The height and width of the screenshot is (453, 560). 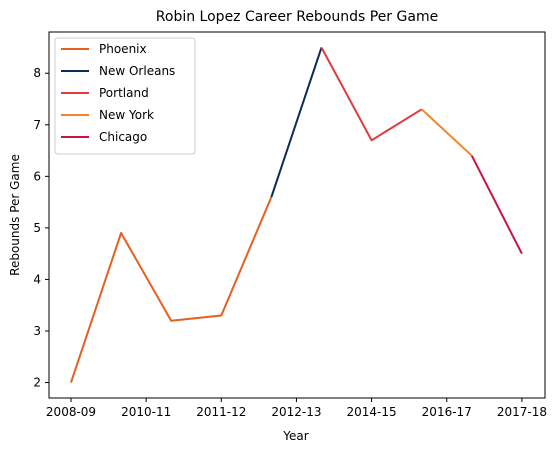 I want to click on legend-frame, so click(x=125, y=96).